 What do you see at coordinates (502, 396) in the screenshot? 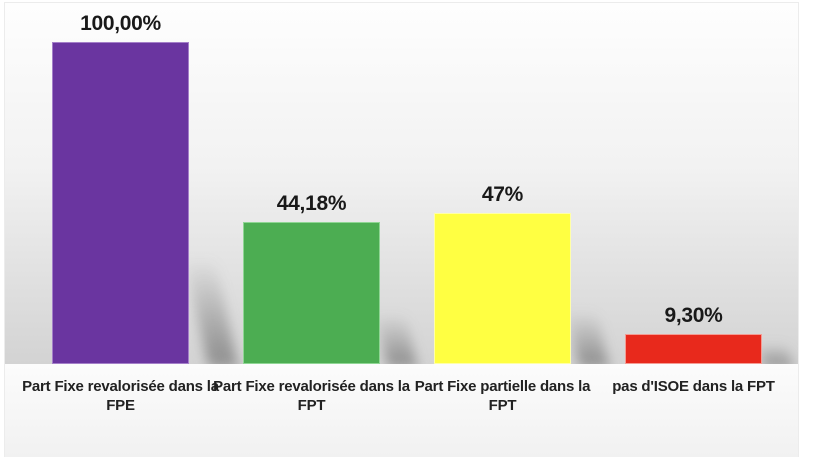
I see `category-label: Part Fixe partielle dans la FPT` at bounding box center [502, 396].